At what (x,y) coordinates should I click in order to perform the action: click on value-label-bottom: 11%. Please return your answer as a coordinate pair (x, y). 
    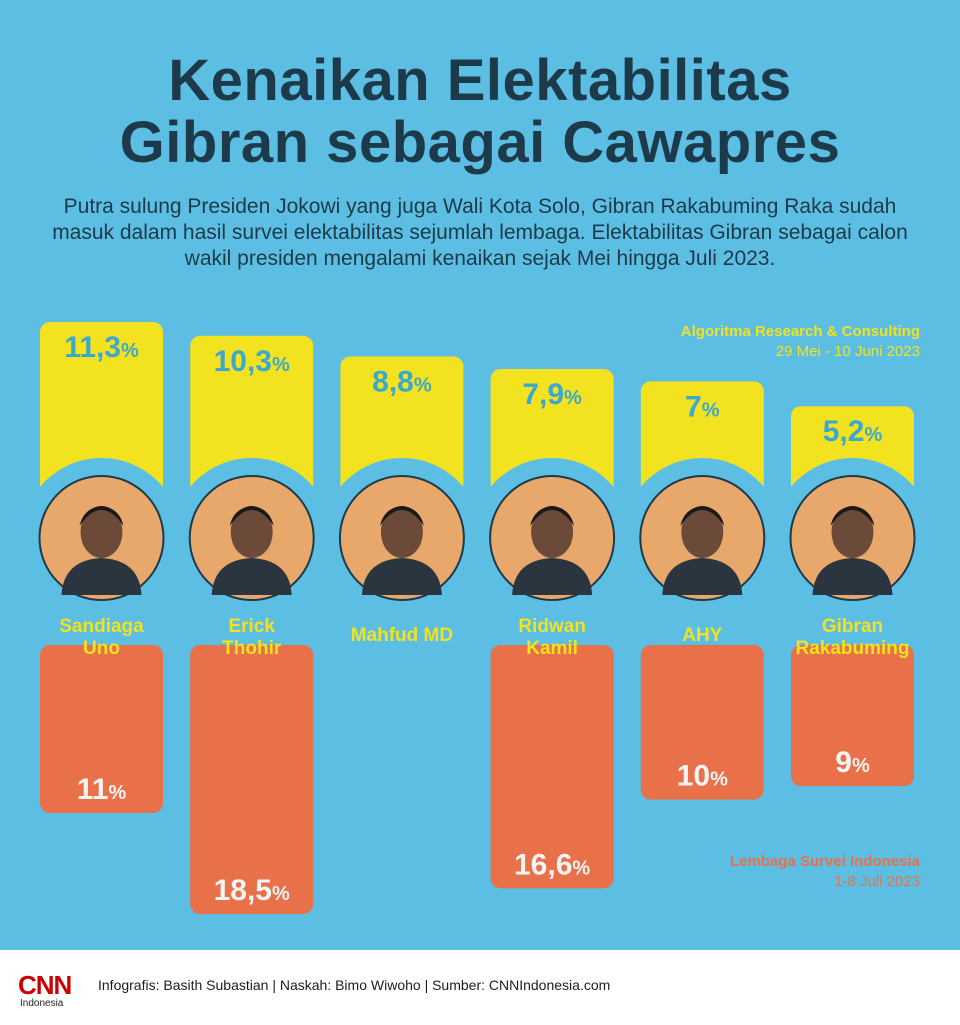
    Looking at the image, I should click on (102, 789).